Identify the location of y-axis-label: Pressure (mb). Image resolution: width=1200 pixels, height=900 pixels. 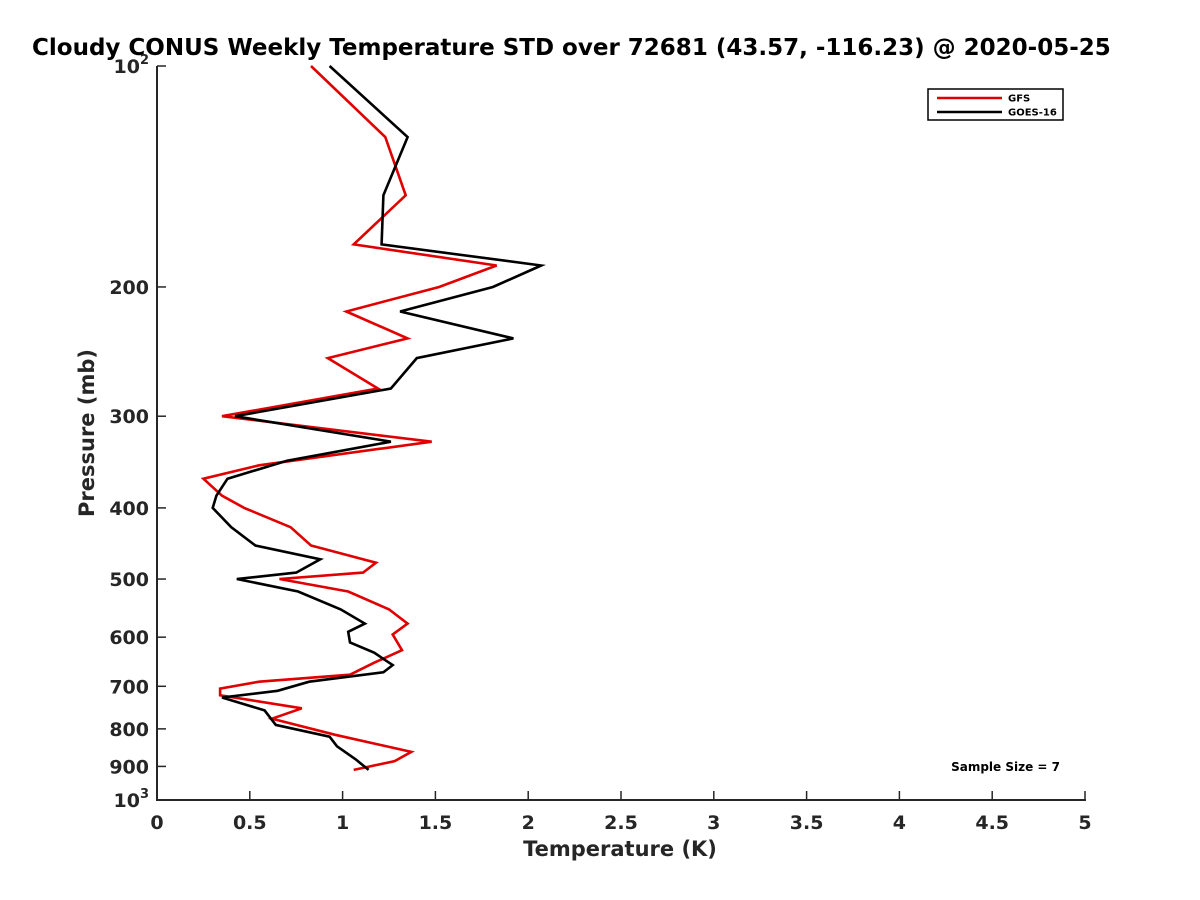
(87, 433).